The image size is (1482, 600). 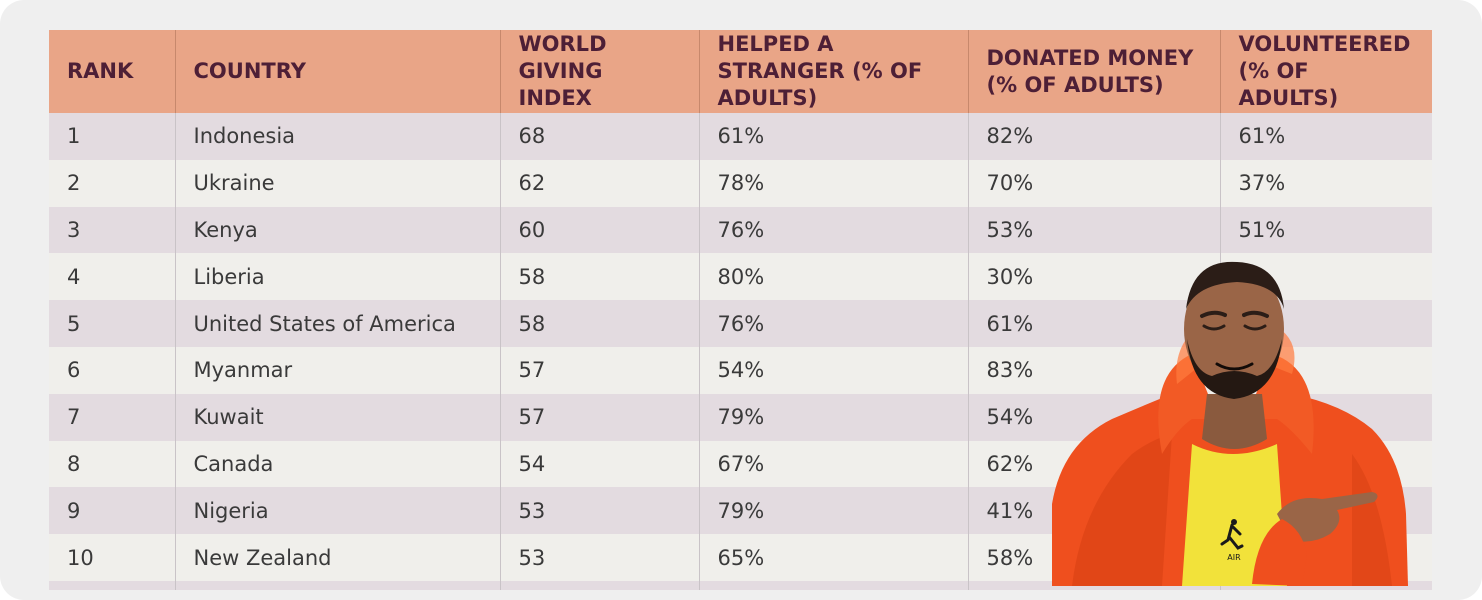 I want to click on header-country: COUNTRY, so click(x=337, y=71).